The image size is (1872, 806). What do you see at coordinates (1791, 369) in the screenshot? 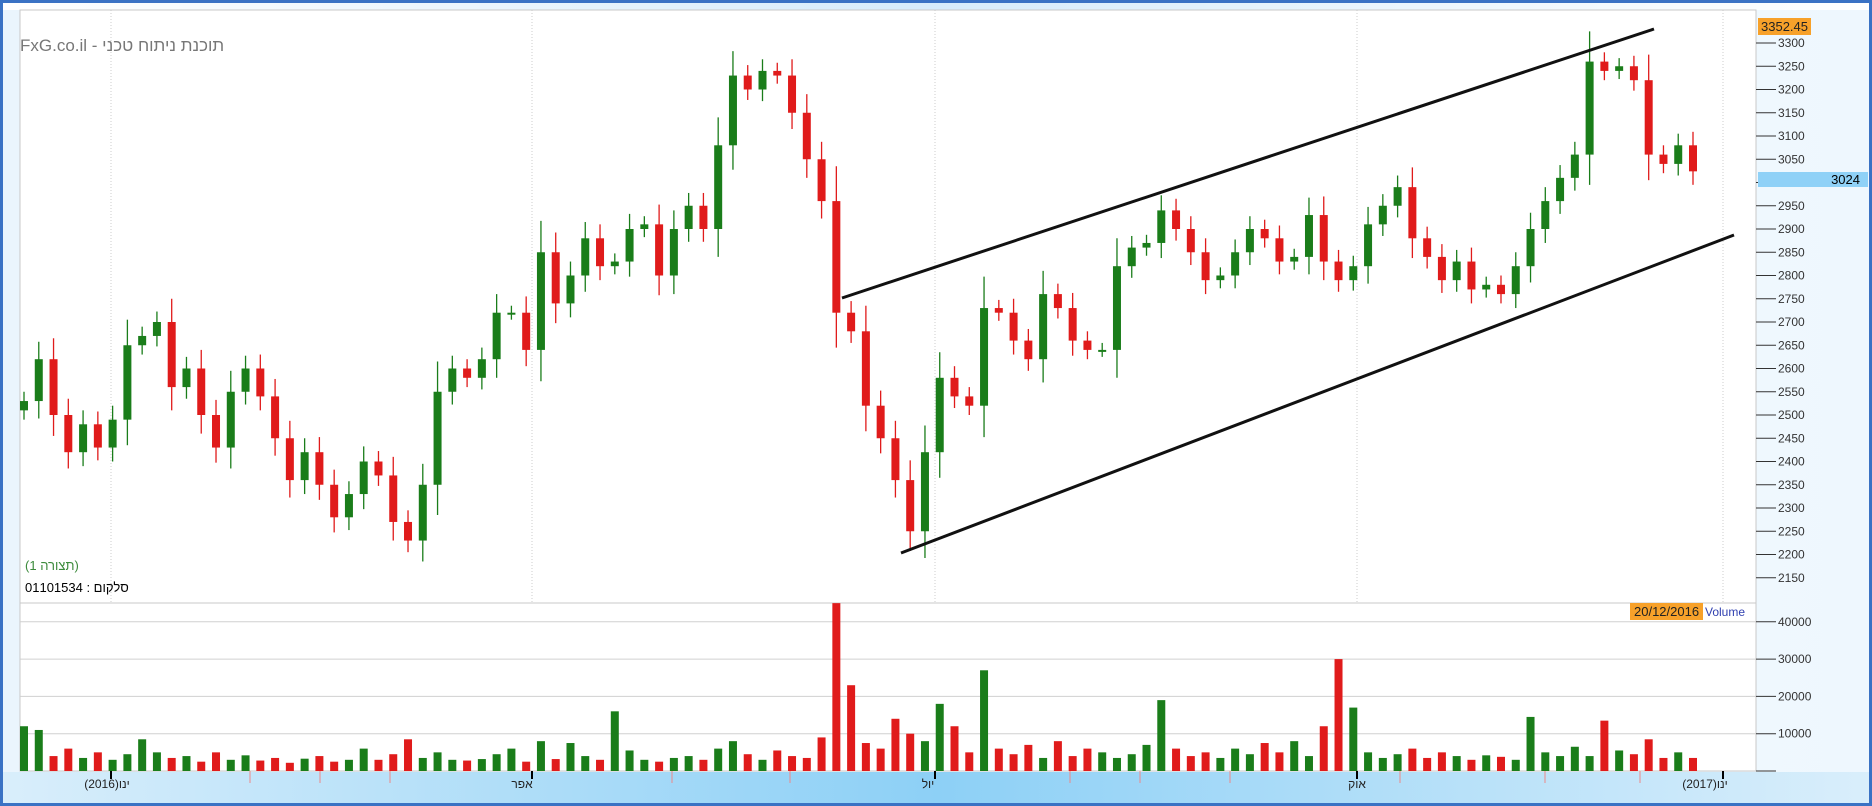
I see `price-tick-label: 2600` at bounding box center [1791, 369].